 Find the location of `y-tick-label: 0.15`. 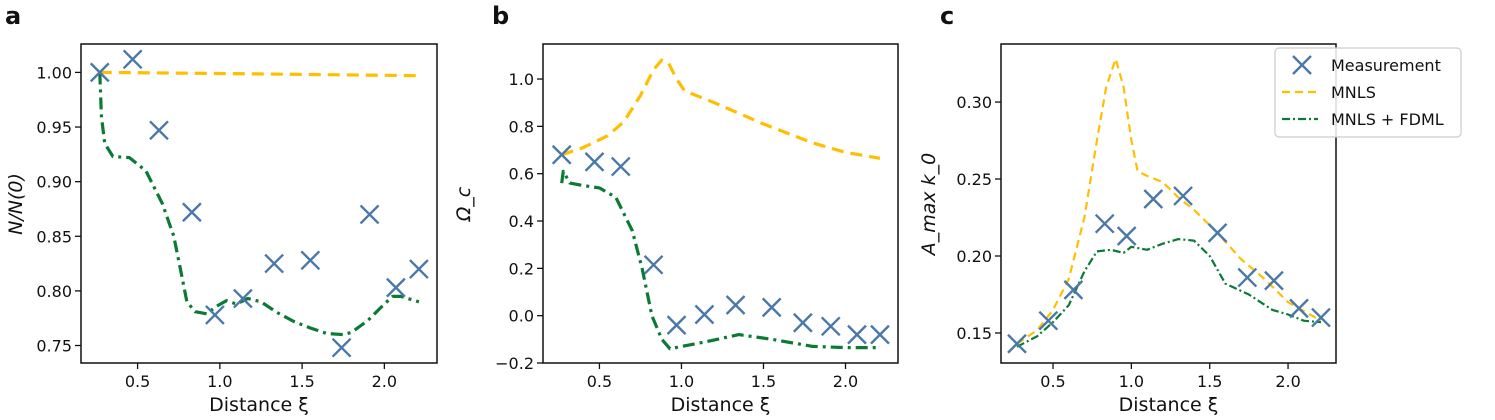

y-tick-label: 0.15 is located at coordinates (974, 333).